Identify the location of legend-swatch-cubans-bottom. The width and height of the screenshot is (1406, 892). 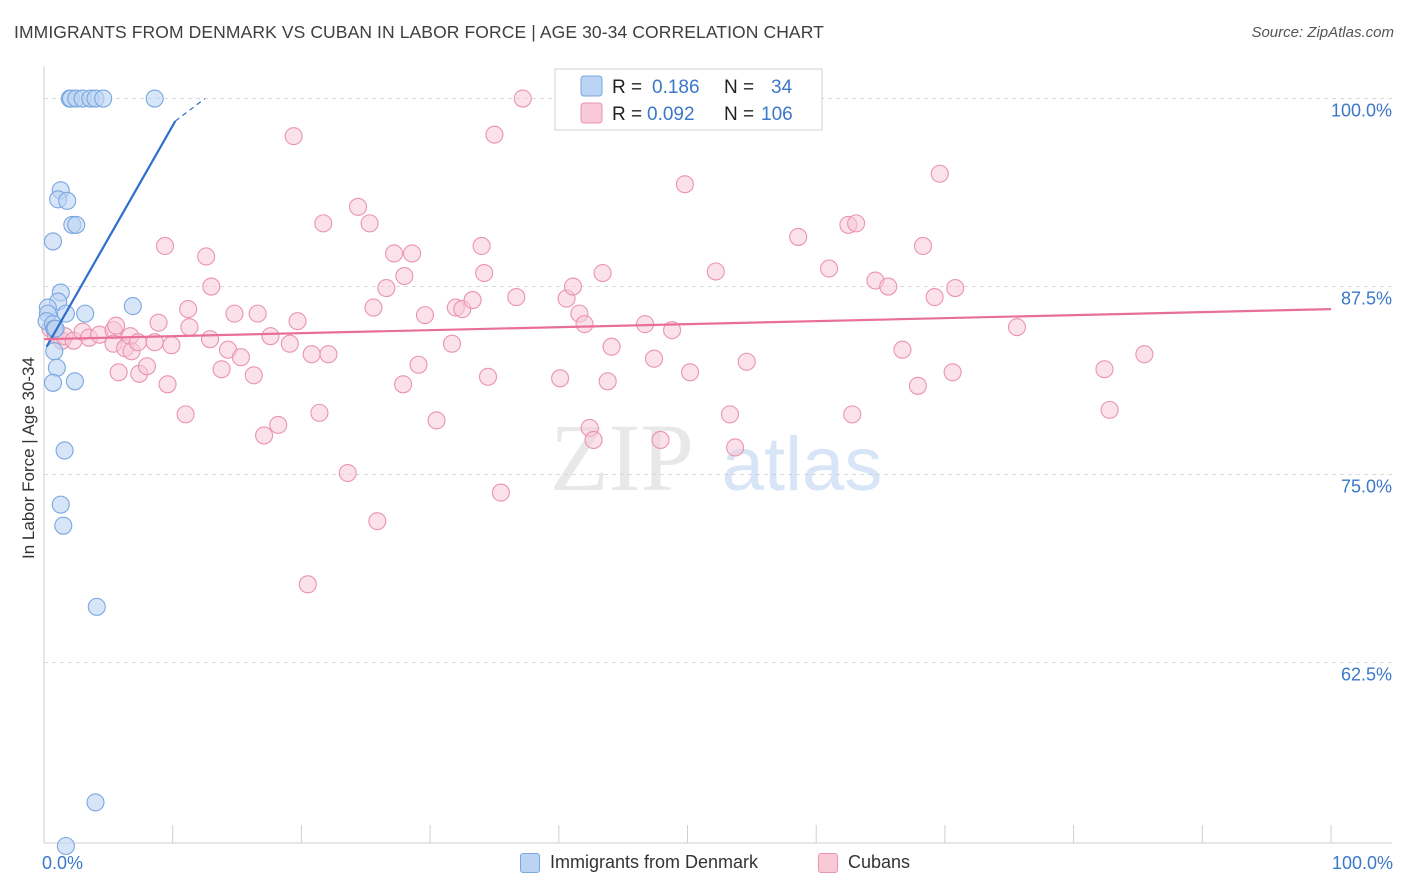
(828, 862).